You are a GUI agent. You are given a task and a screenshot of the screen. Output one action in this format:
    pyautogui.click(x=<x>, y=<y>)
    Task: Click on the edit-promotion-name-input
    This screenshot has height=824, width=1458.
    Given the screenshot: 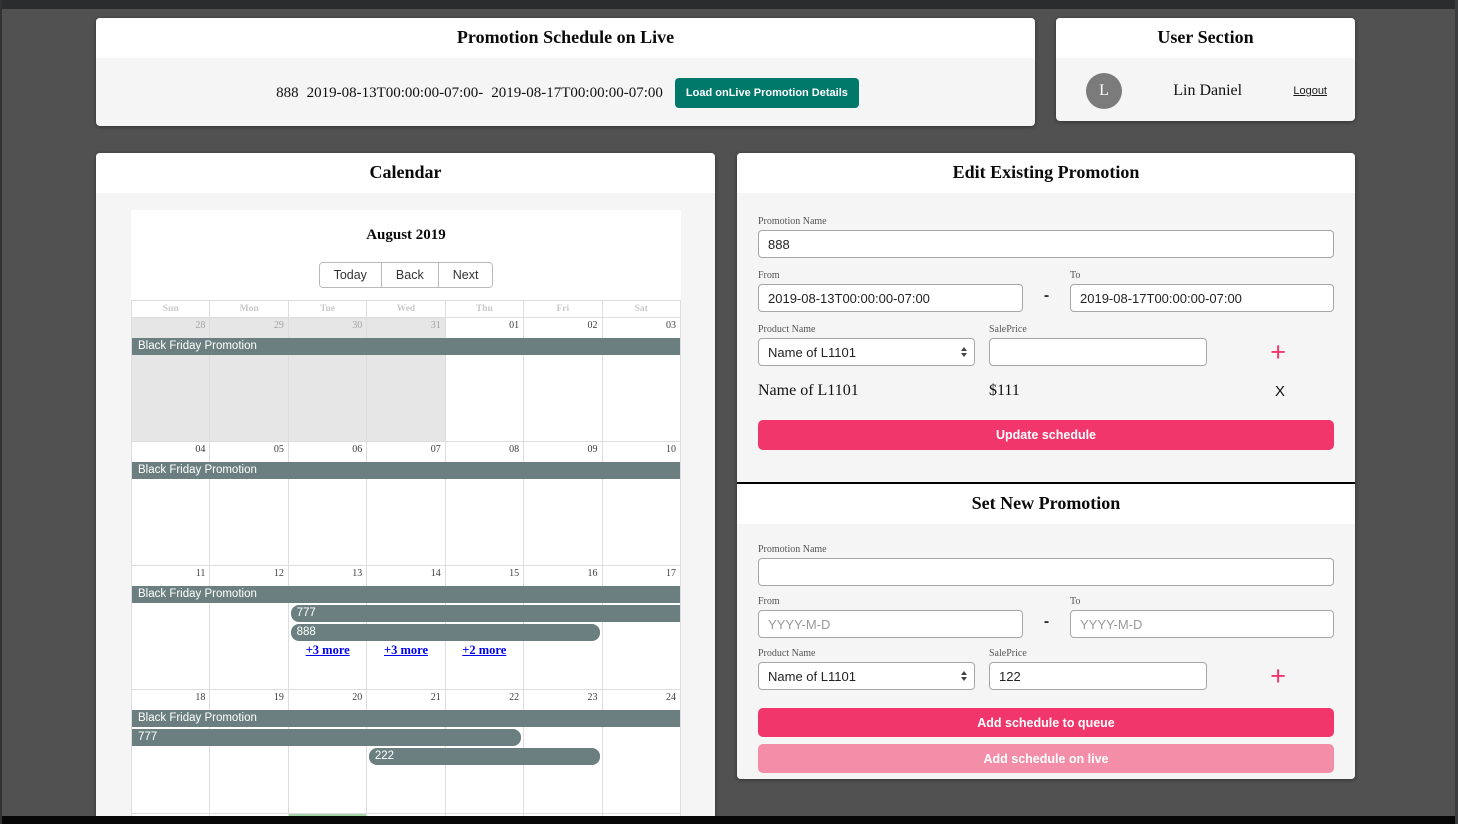 What is the action you would take?
    pyautogui.click(x=1046, y=244)
    